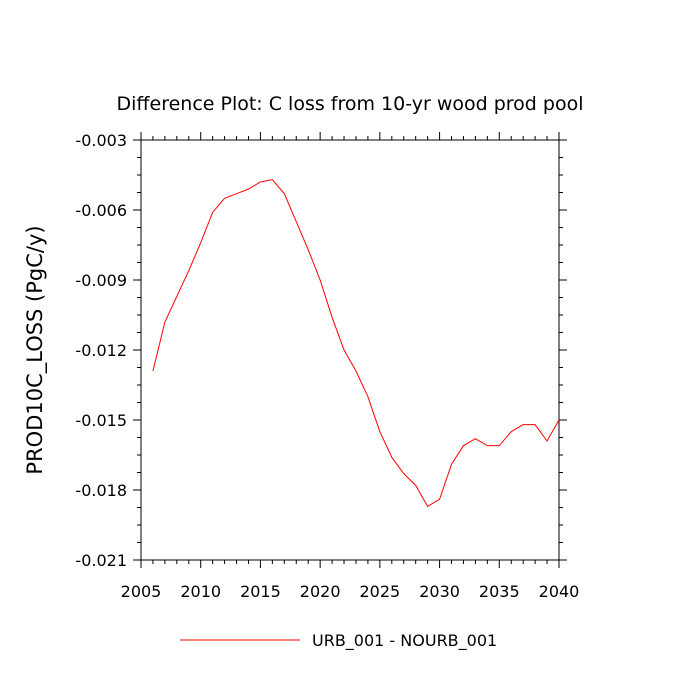 Image resolution: width=700 pixels, height=700 pixels. What do you see at coordinates (101, 490) in the screenshot?
I see `y-tick-label: -0.018` at bounding box center [101, 490].